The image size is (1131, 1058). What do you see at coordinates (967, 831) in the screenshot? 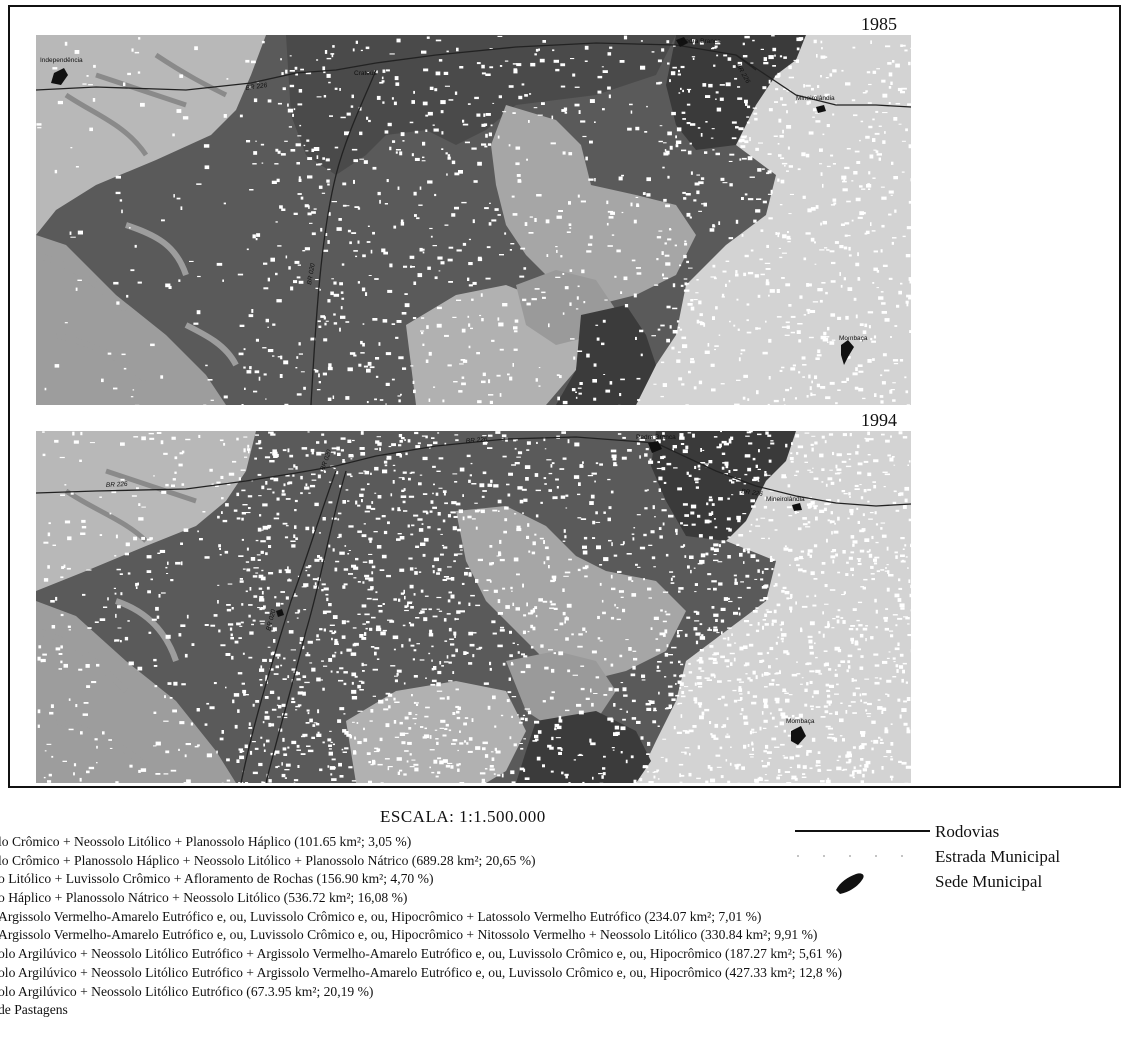
I see `key-rodovias: Rodovias` at bounding box center [967, 831].